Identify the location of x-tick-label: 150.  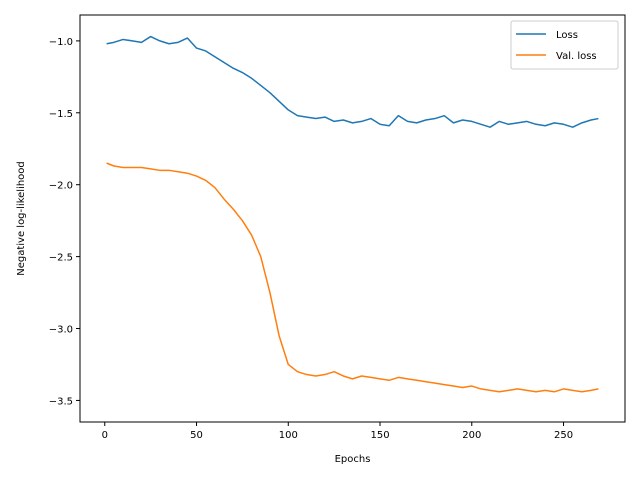
(379, 435).